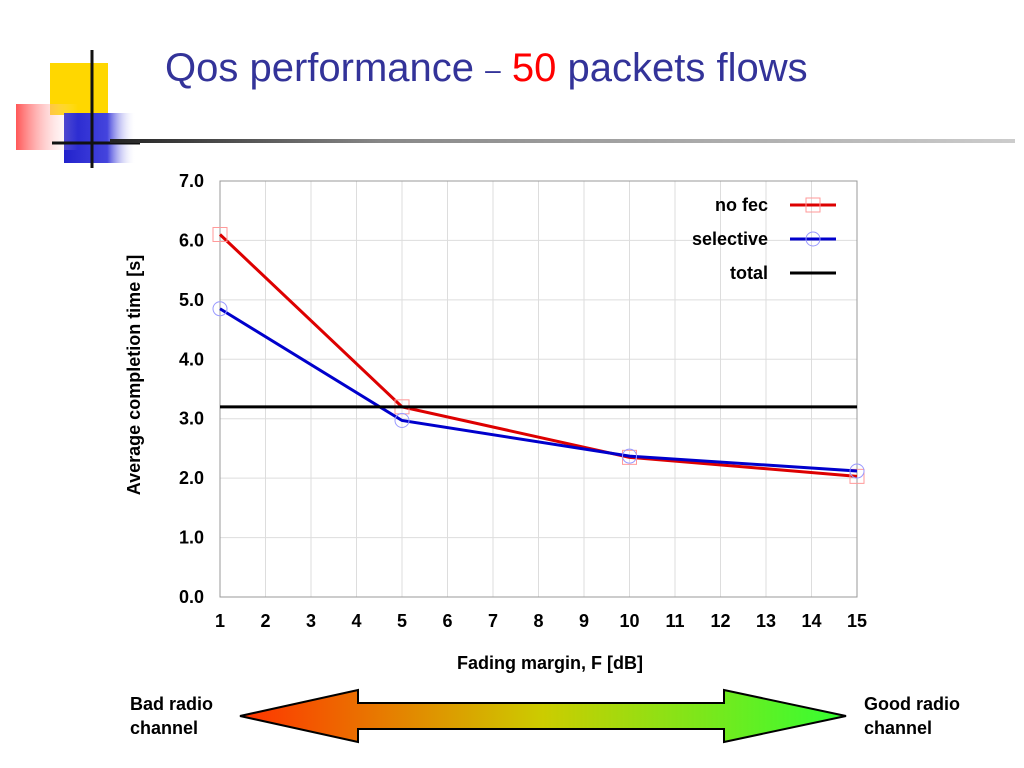 Image resolution: width=1024 pixels, height=768 pixels. I want to click on slide-title: Qos performance – 50 packets flows, so click(486, 68).